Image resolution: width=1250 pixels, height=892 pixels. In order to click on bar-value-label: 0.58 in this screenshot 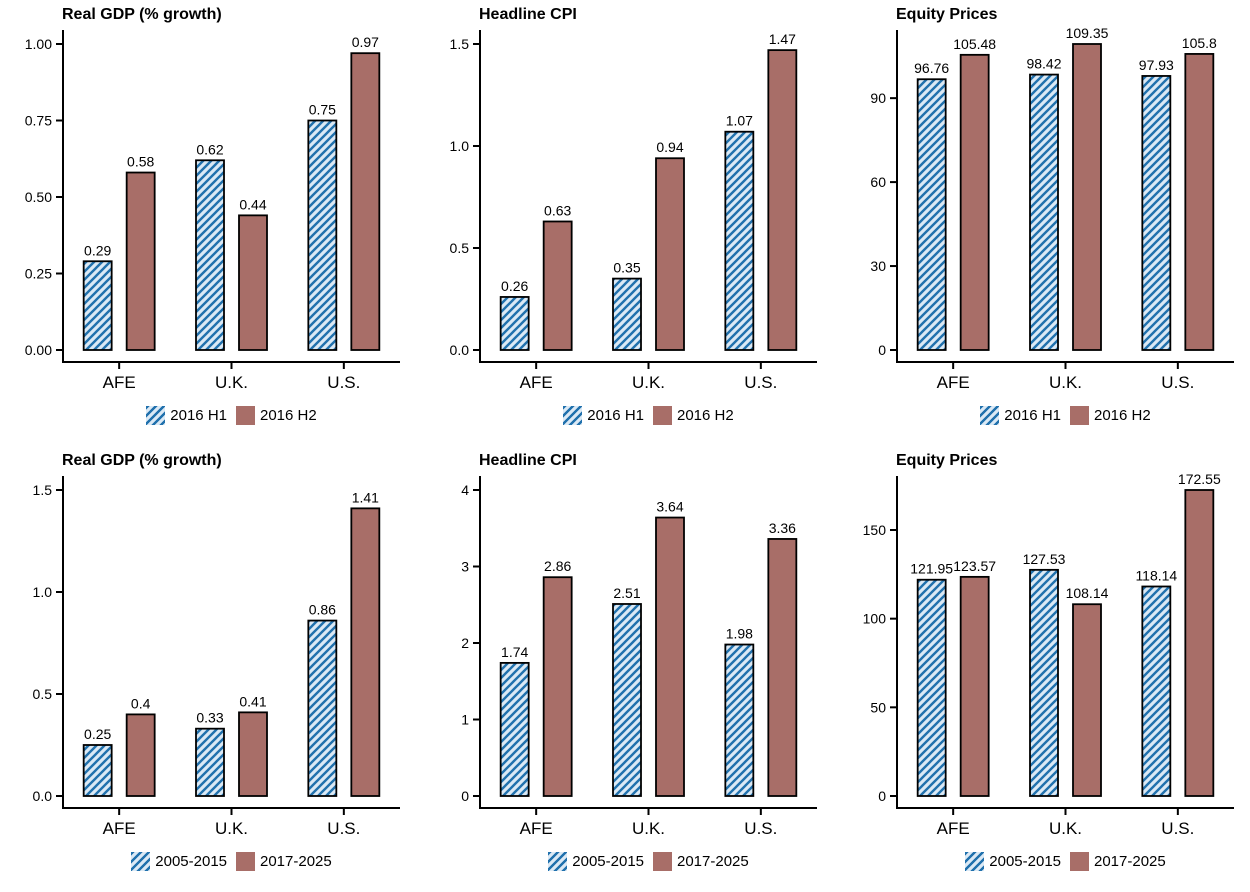, I will do `click(140, 162)`.